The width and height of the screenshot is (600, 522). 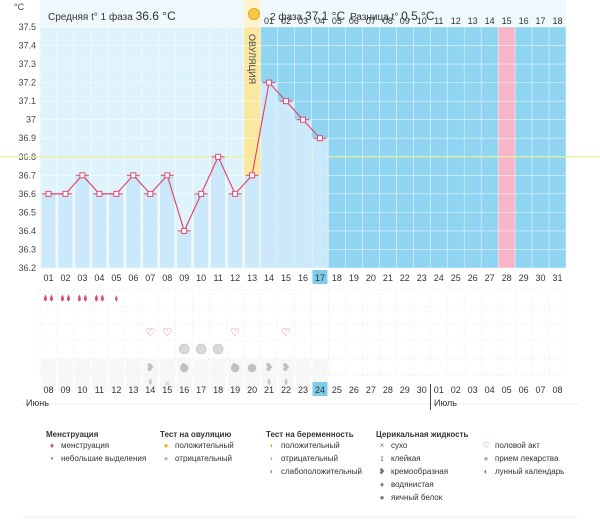 What do you see at coordinates (167, 390) in the screenshot?
I see `calendar-date-label: 15` at bounding box center [167, 390].